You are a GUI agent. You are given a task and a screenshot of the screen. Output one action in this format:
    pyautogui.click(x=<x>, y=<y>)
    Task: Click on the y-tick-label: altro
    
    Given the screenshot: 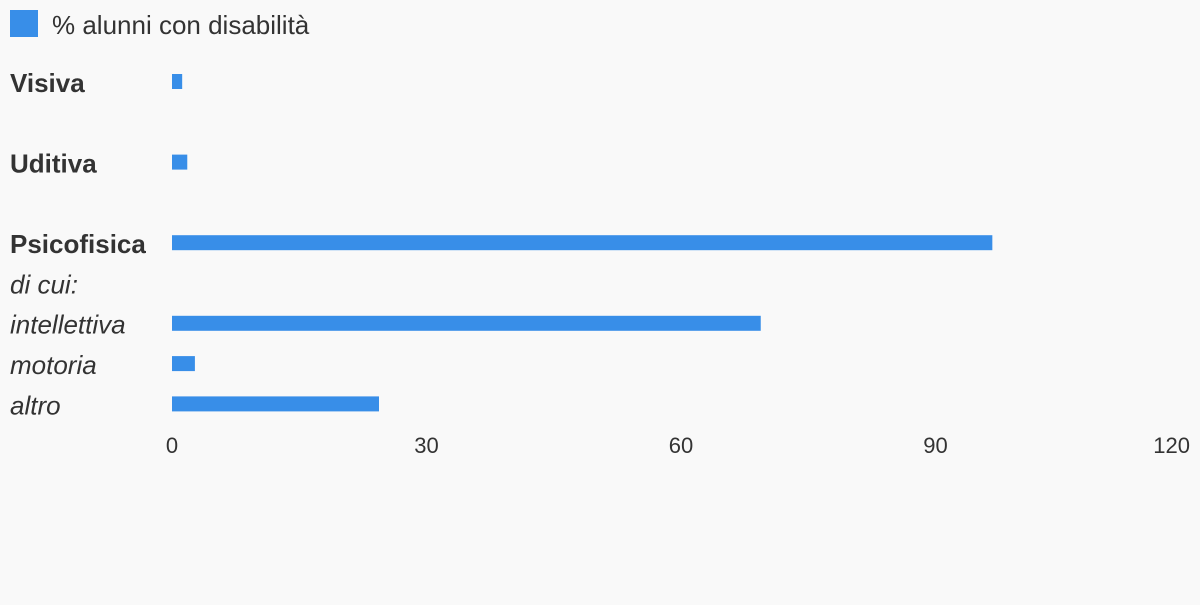 What is the action you would take?
    pyautogui.click(x=35, y=405)
    